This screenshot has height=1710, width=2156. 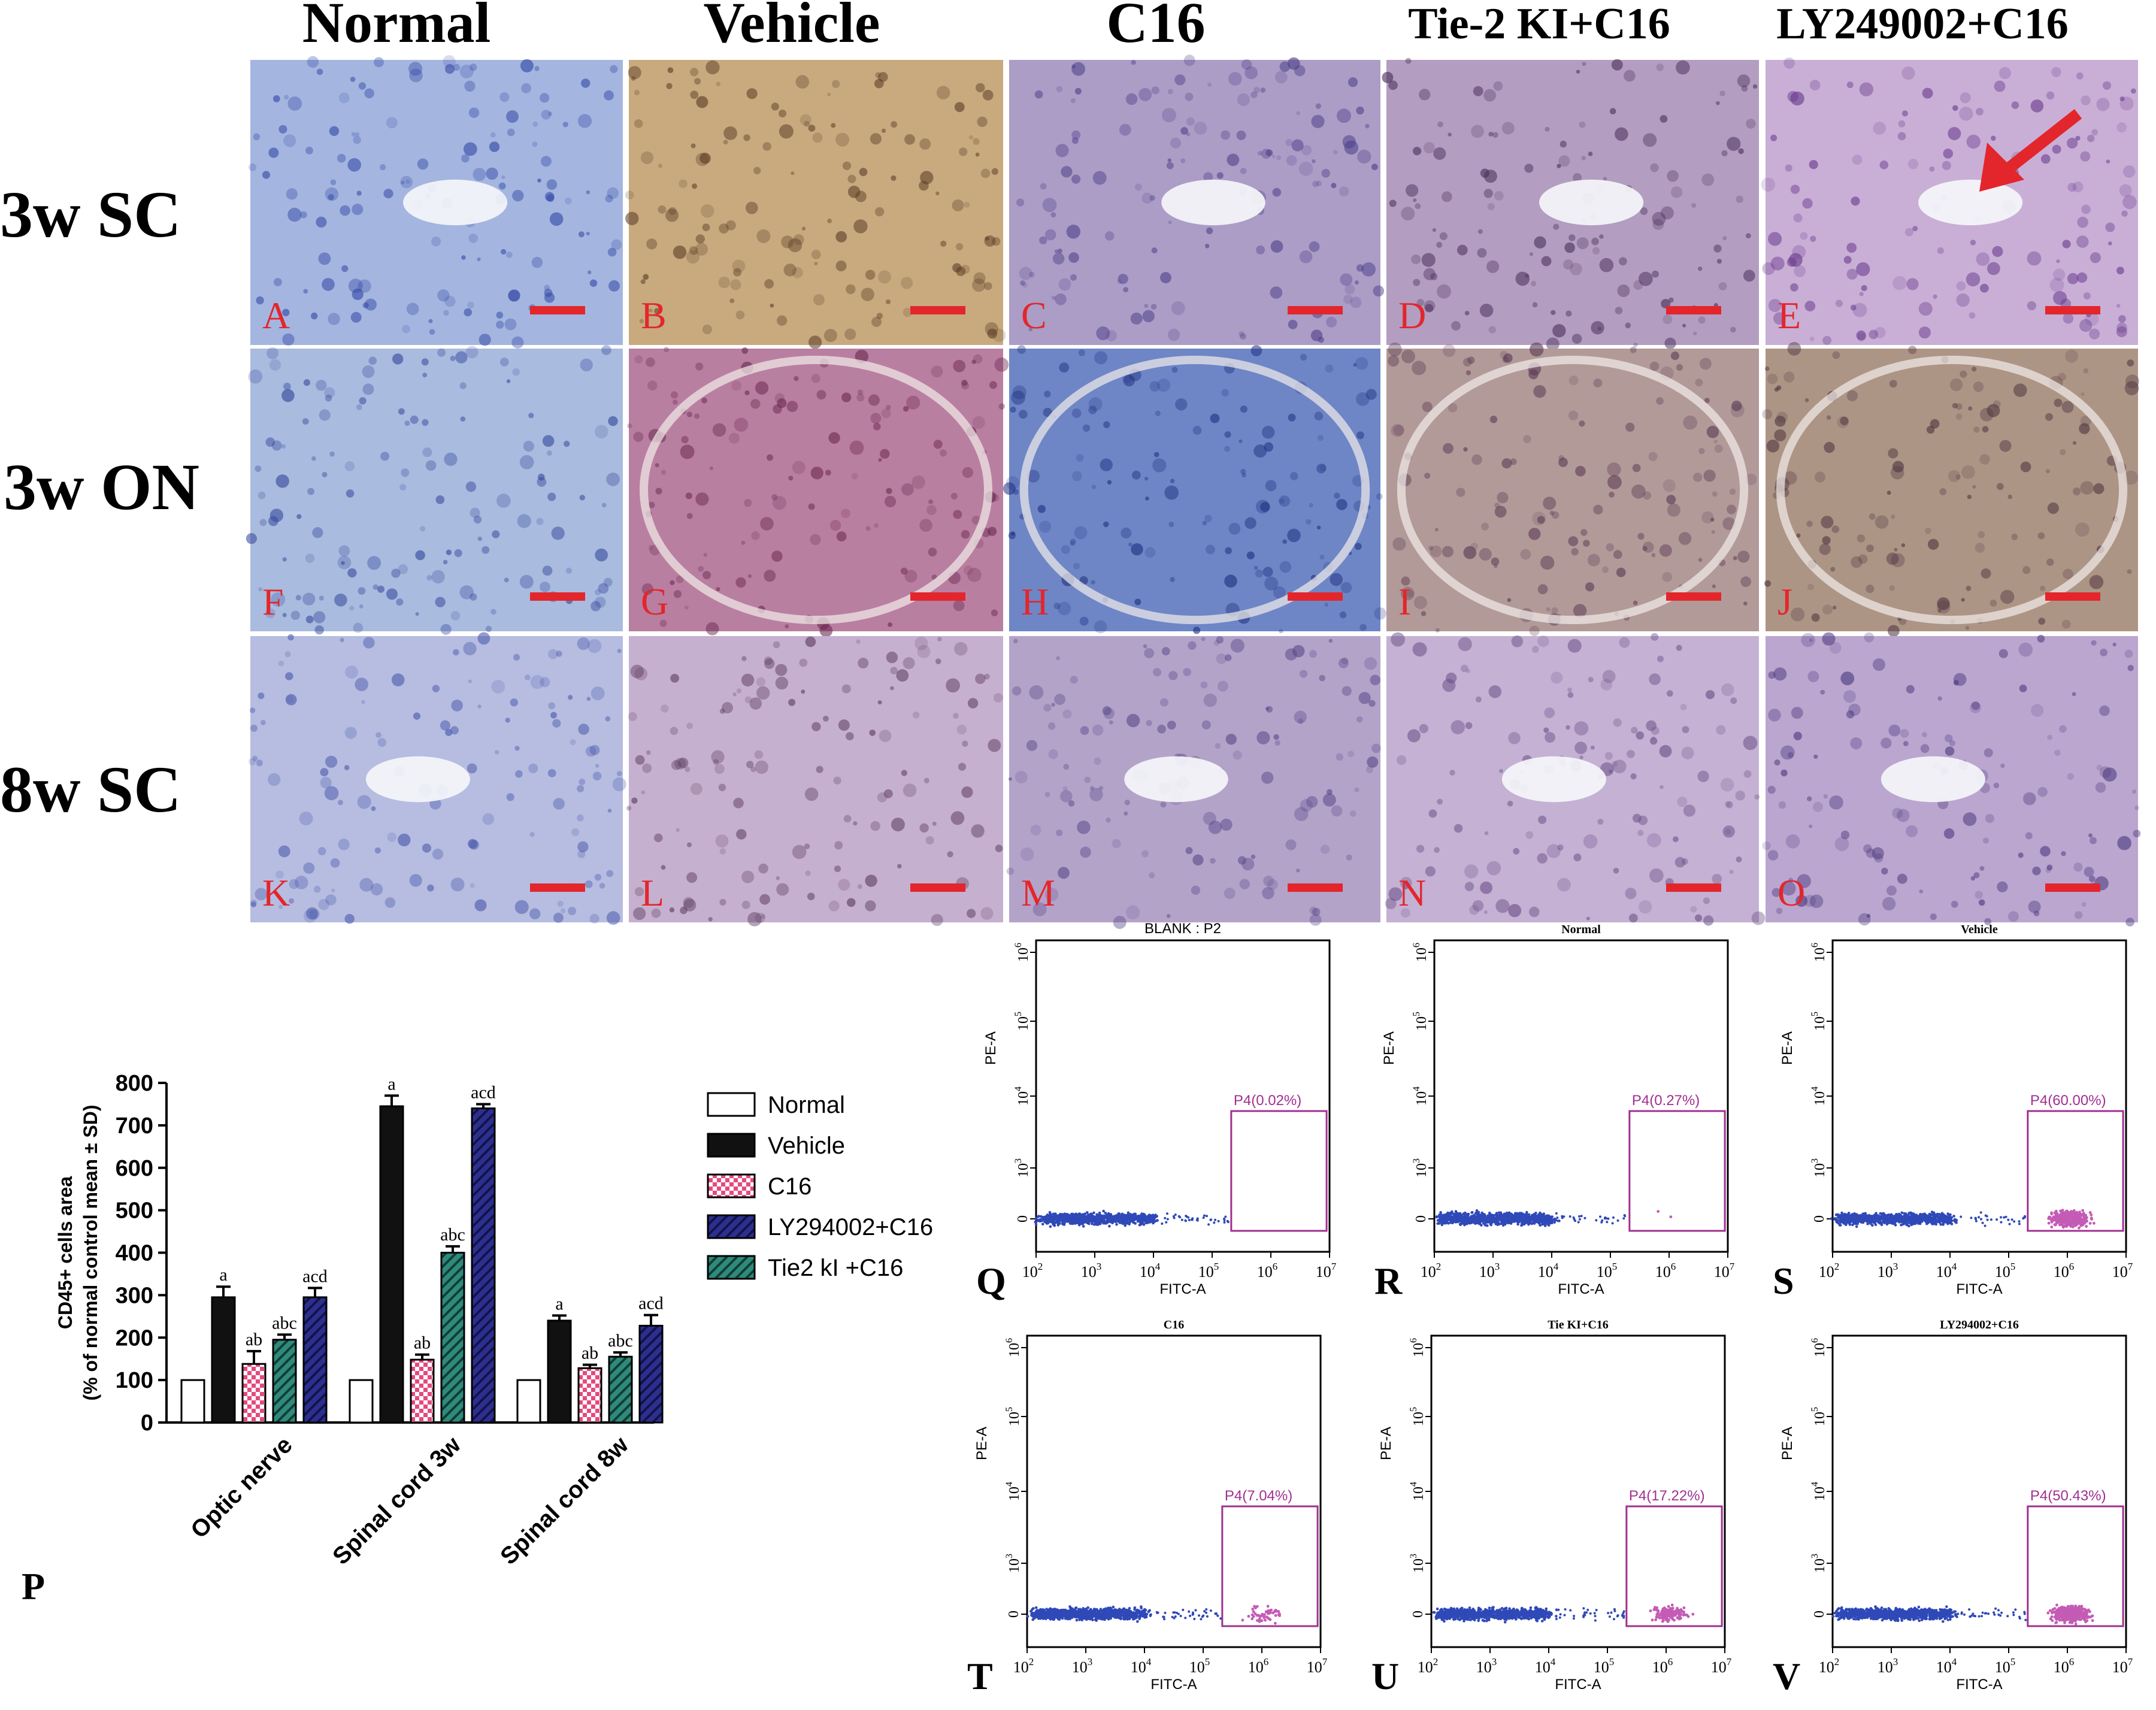 I want to click on micrograph-panel: J, so click(x=1950, y=489).